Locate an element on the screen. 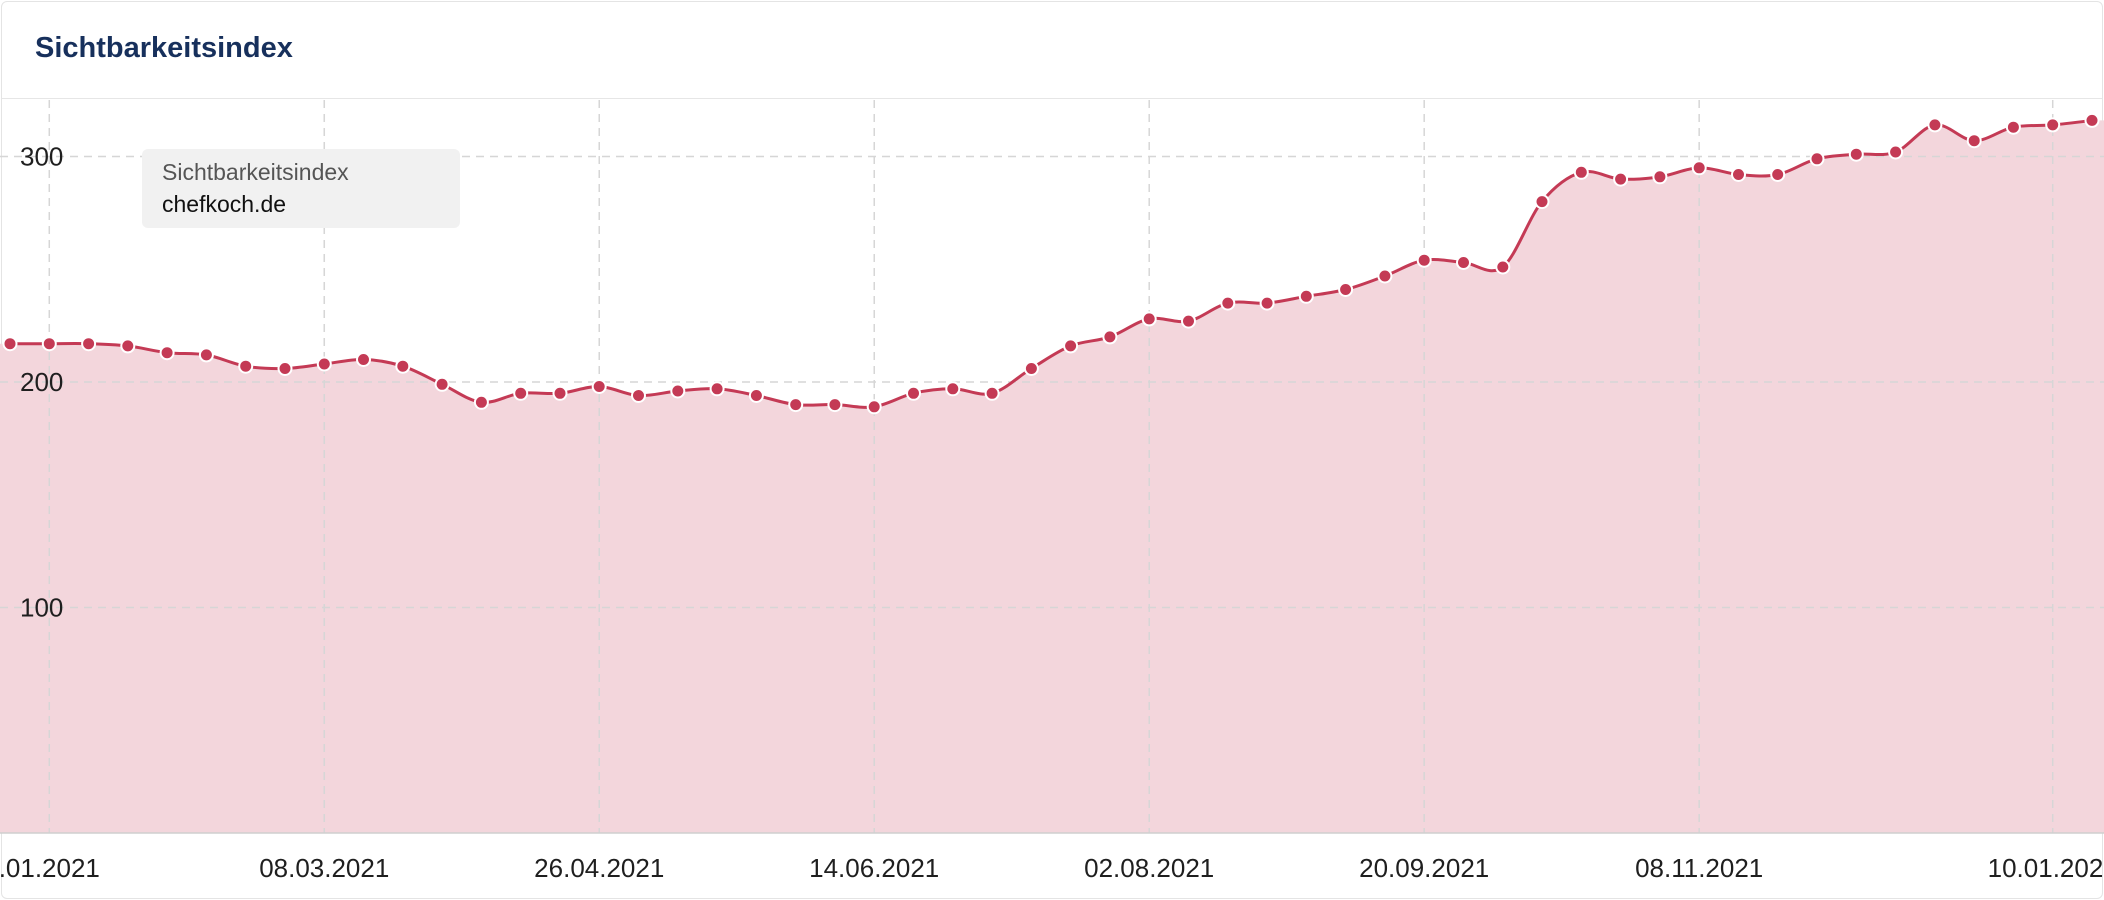 Image resolution: width=2104 pixels, height=900 pixels. y-tick-label: 100 is located at coordinates (41, 608).